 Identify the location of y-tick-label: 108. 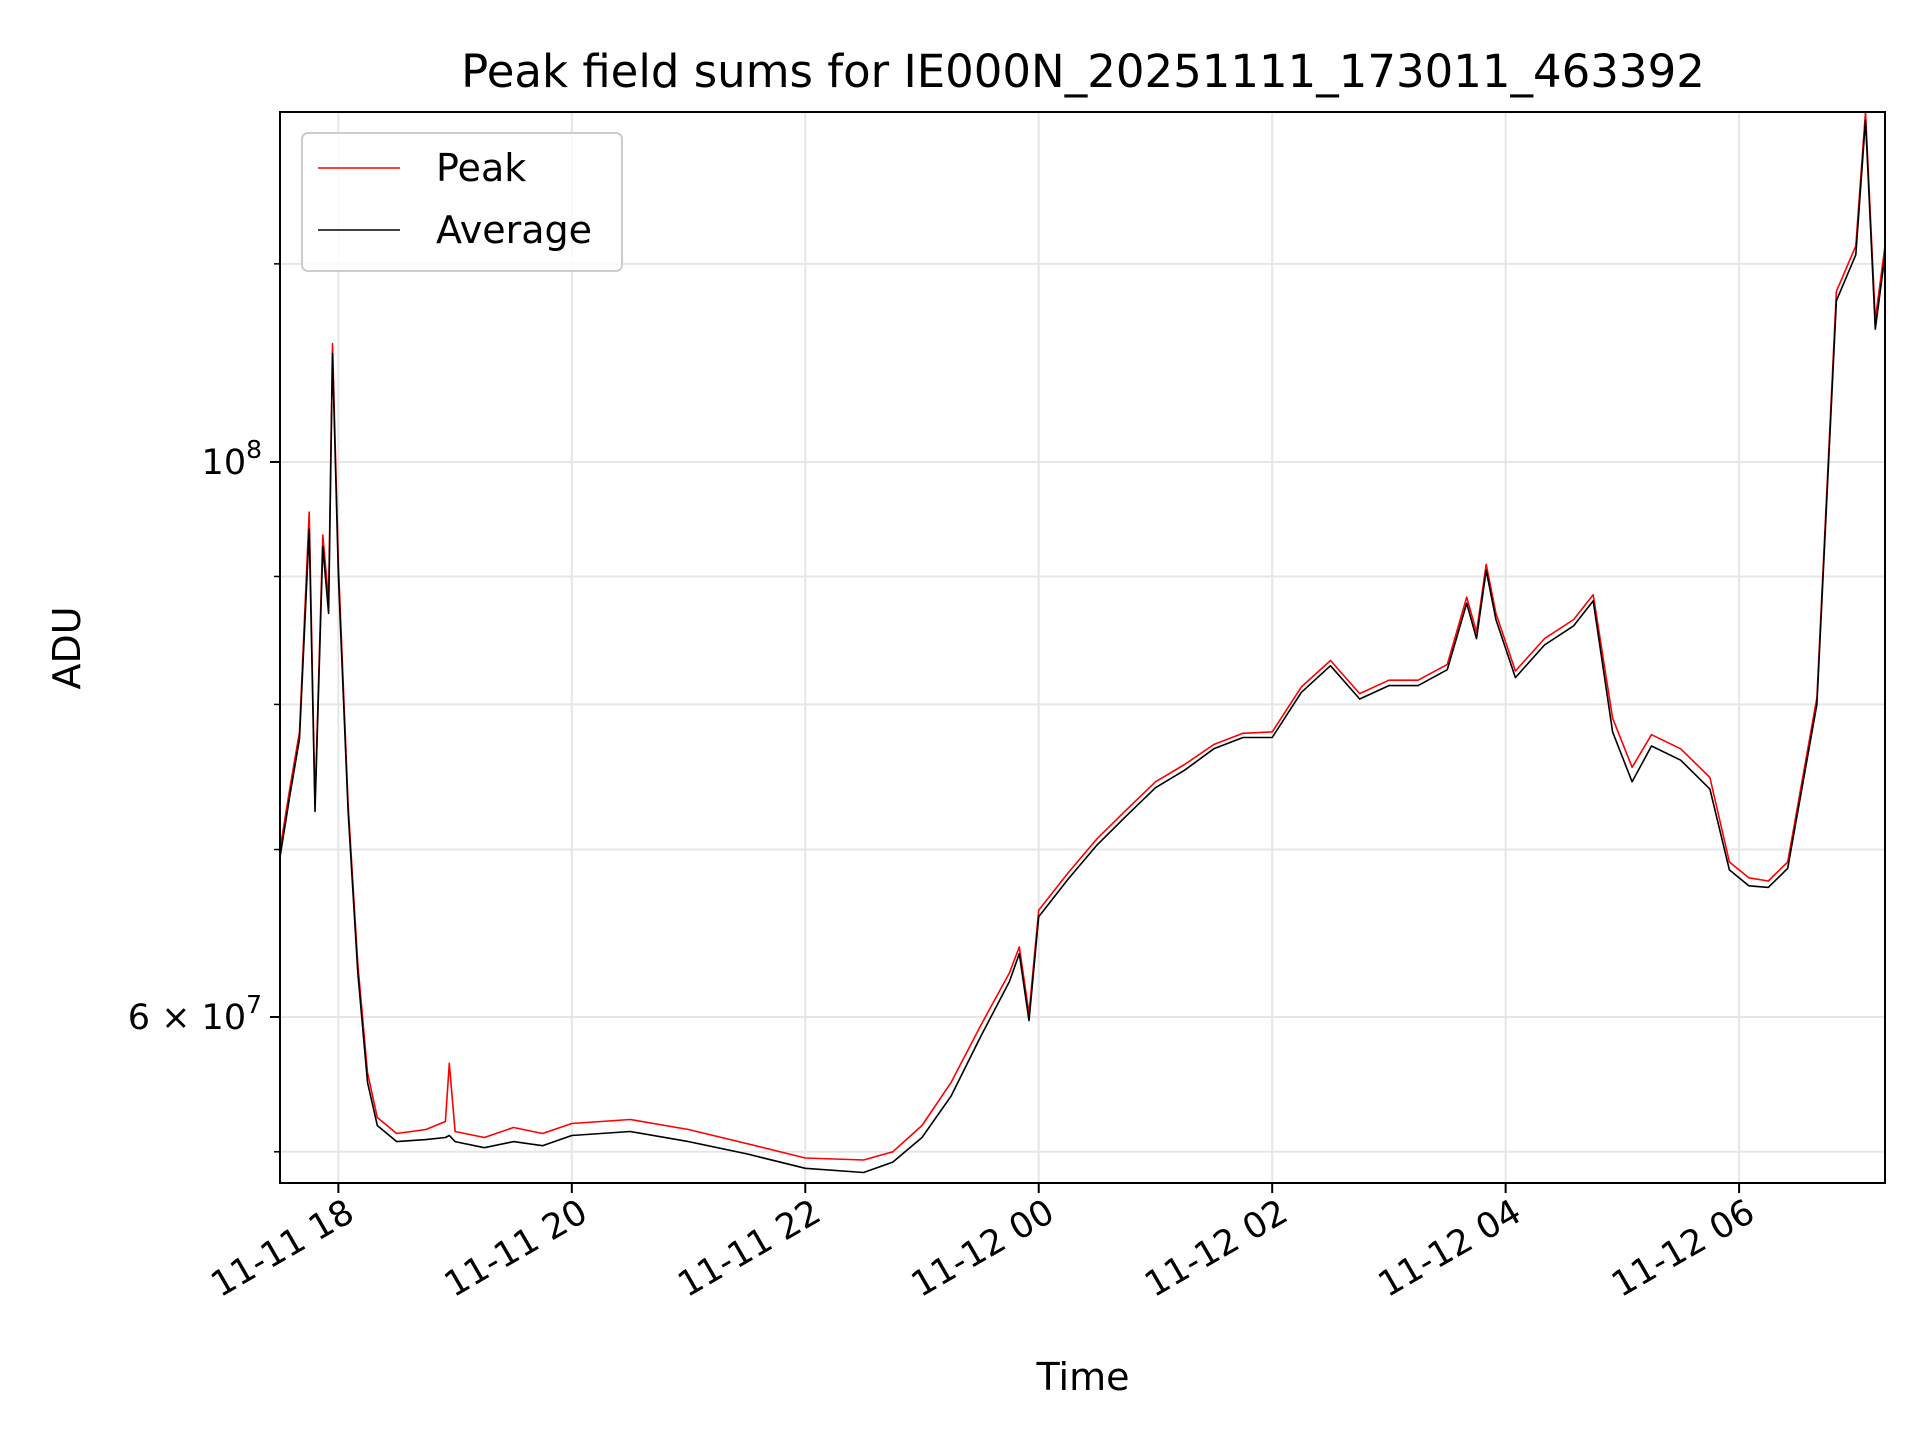
(232, 459).